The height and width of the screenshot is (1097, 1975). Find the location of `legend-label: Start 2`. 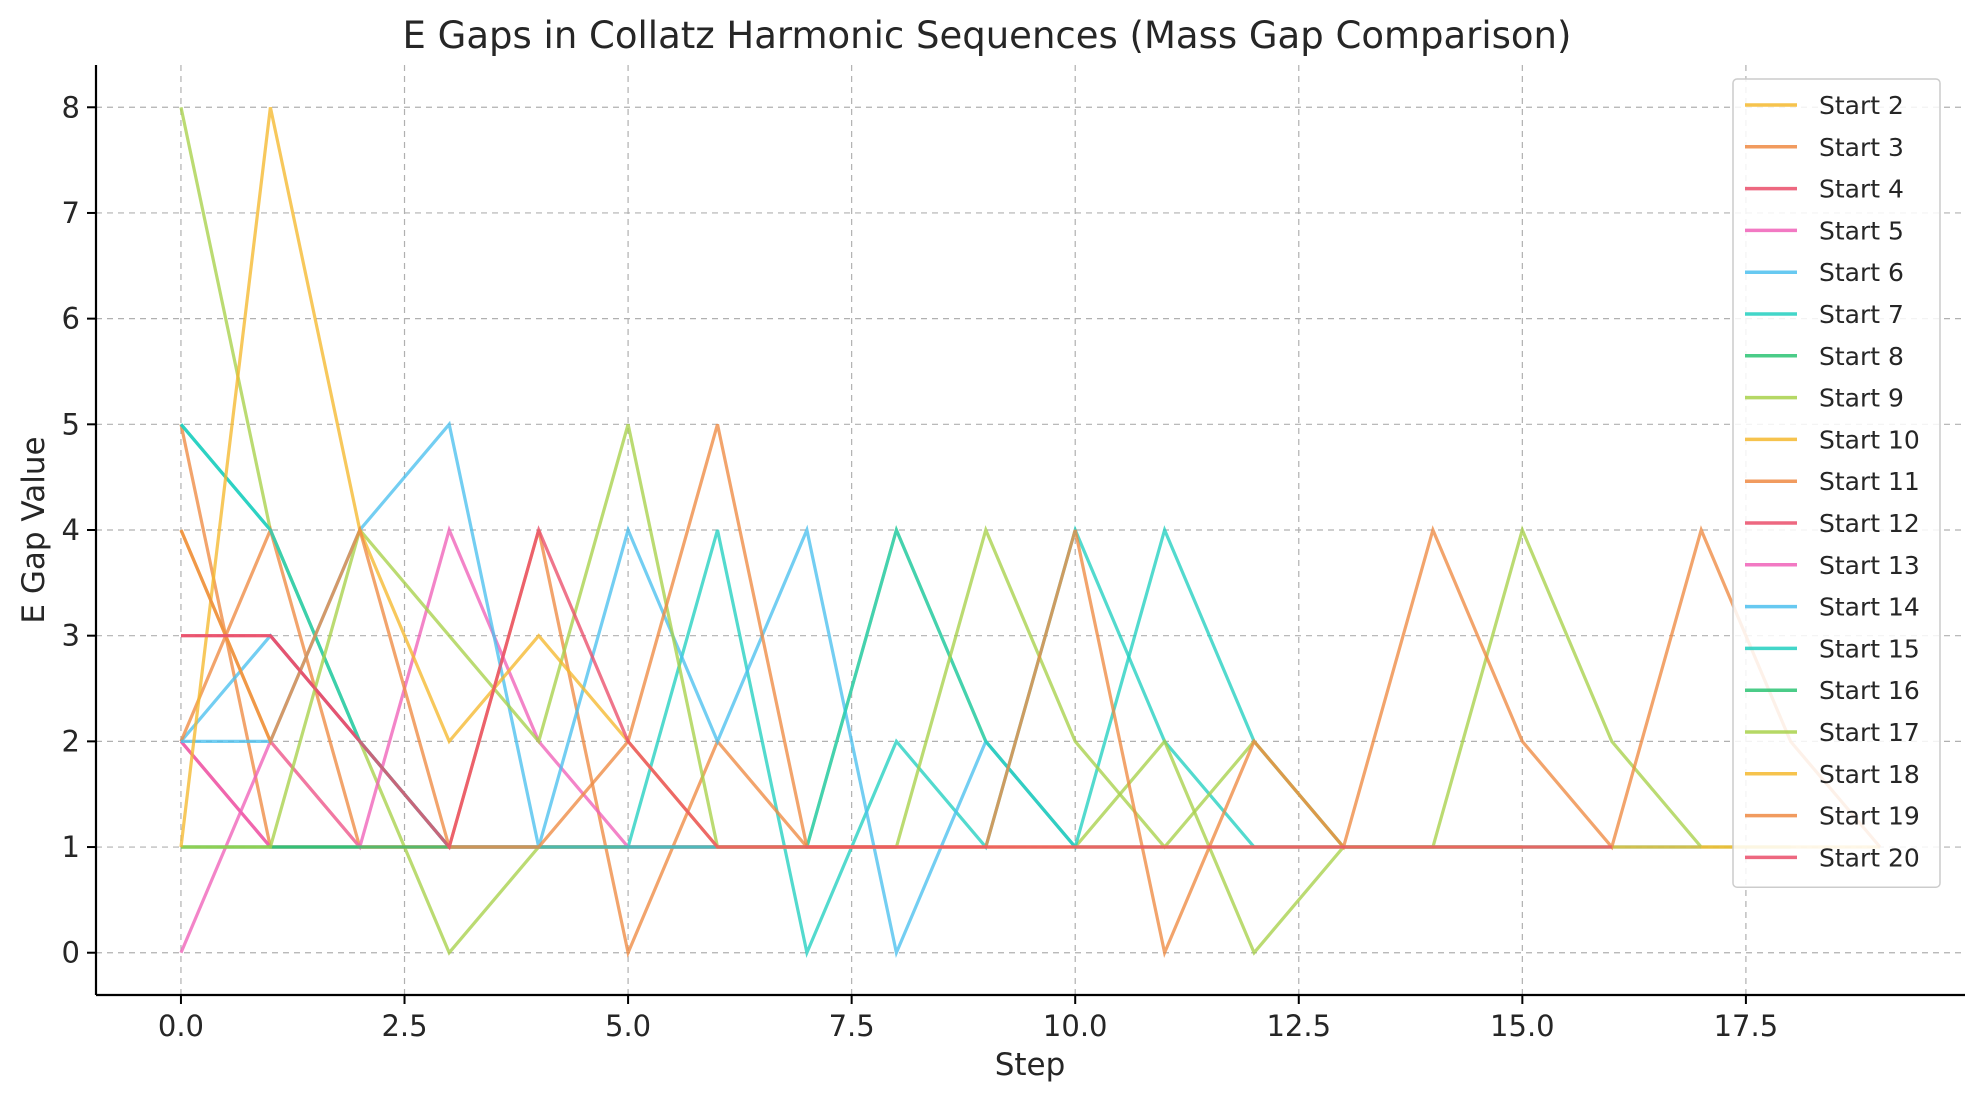

legend-label: Start 2 is located at coordinates (1861, 105).